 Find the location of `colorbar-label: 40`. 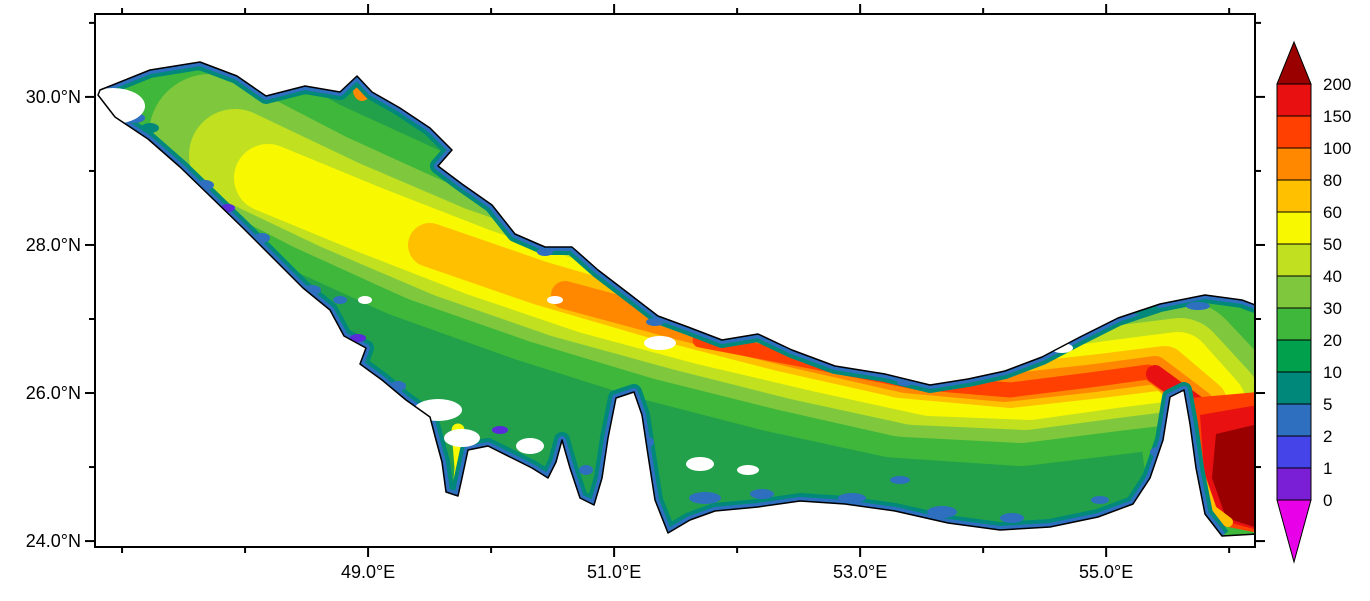

colorbar-label: 40 is located at coordinates (1332, 276).